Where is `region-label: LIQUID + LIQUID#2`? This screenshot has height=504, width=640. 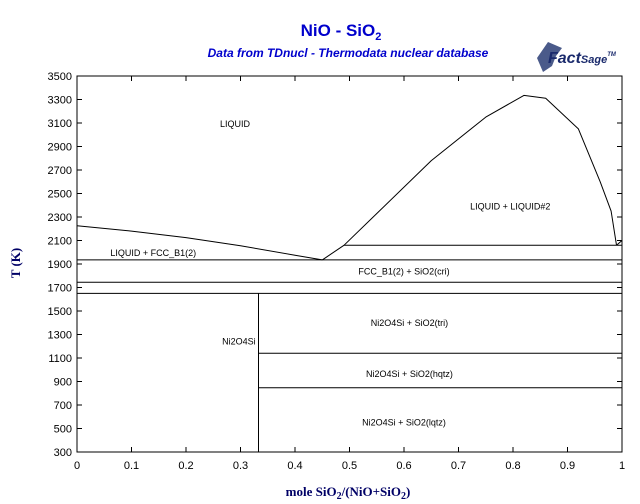 region-label: LIQUID + LIQUID#2 is located at coordinates (510, 206).